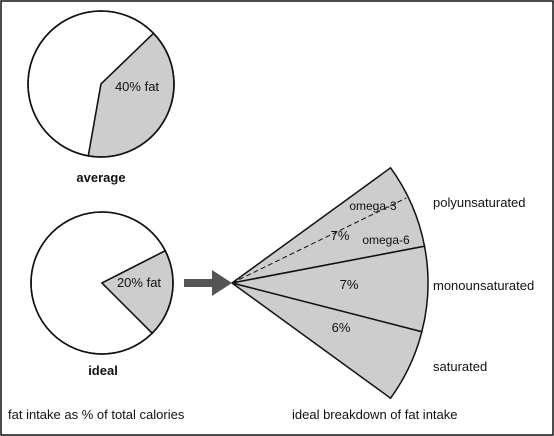 This screenshot has height=436, width=554. What do you see at coordinates (386, 240) in the screenshot?
I see `omega-6-label: omega-6` at bounding box center [386, 240].